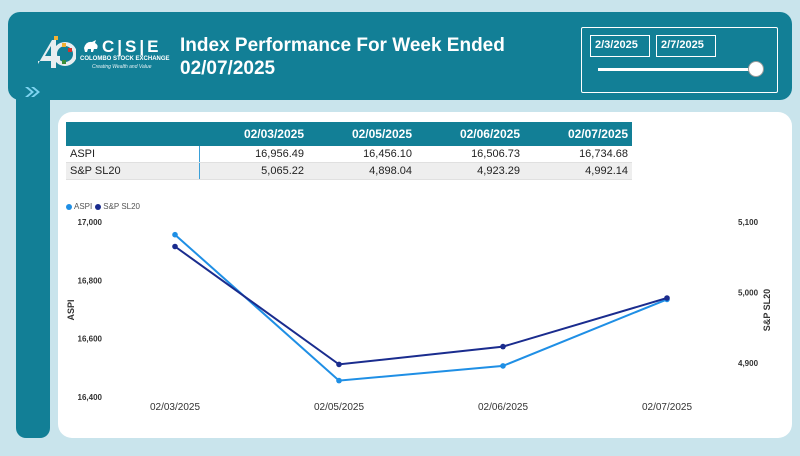 The height and width of the screenshot is (456, 800). I want to click on table-cell: 4,898.04, so click(390, 171).